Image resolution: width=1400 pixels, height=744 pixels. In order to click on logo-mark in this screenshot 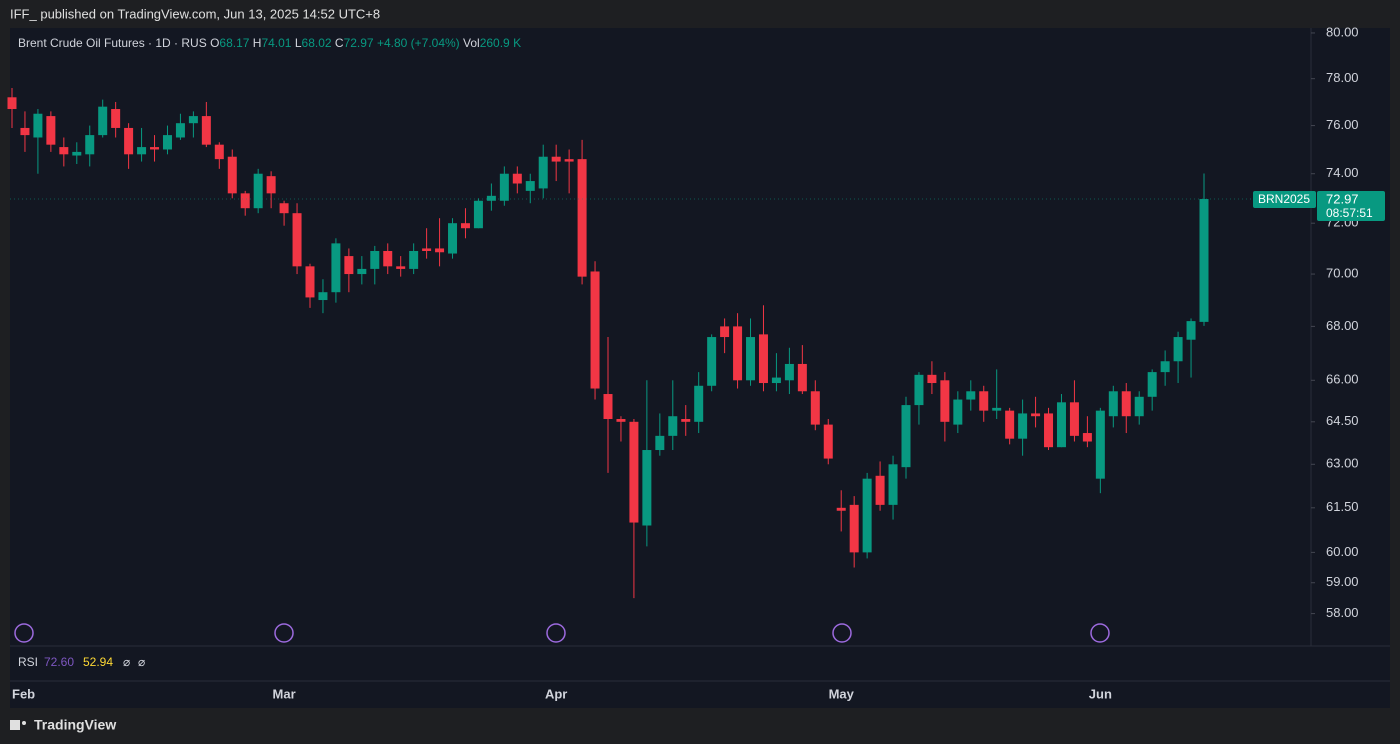, I will do `click(24, 723)`.